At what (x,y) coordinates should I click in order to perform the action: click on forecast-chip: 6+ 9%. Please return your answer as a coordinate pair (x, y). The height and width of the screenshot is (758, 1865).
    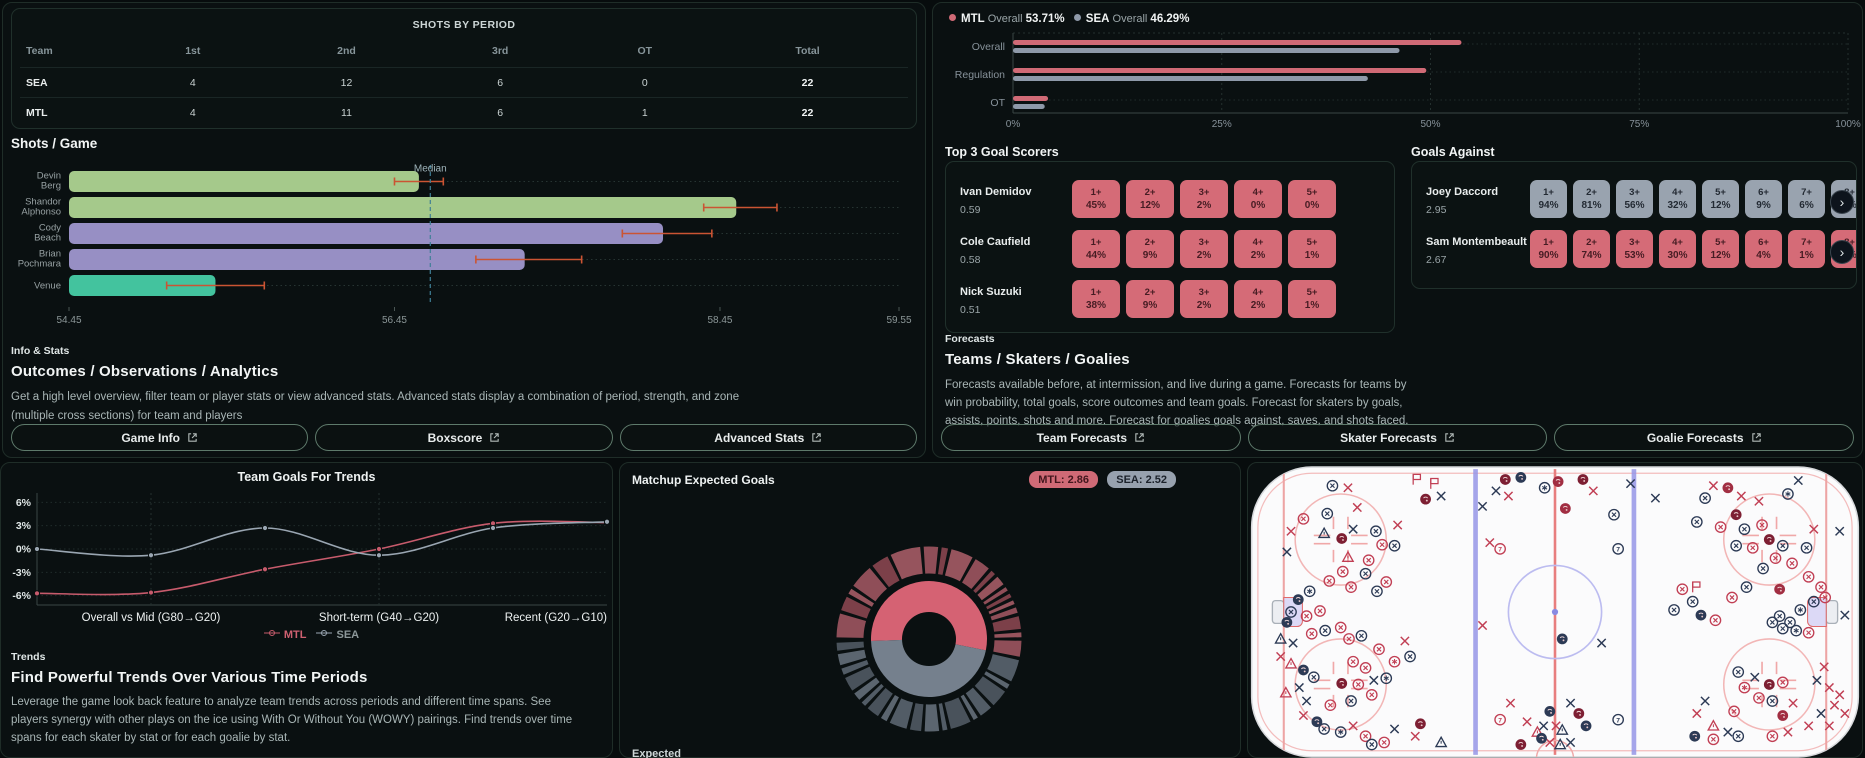
    Looking at the image, I should click on (1763, 199).